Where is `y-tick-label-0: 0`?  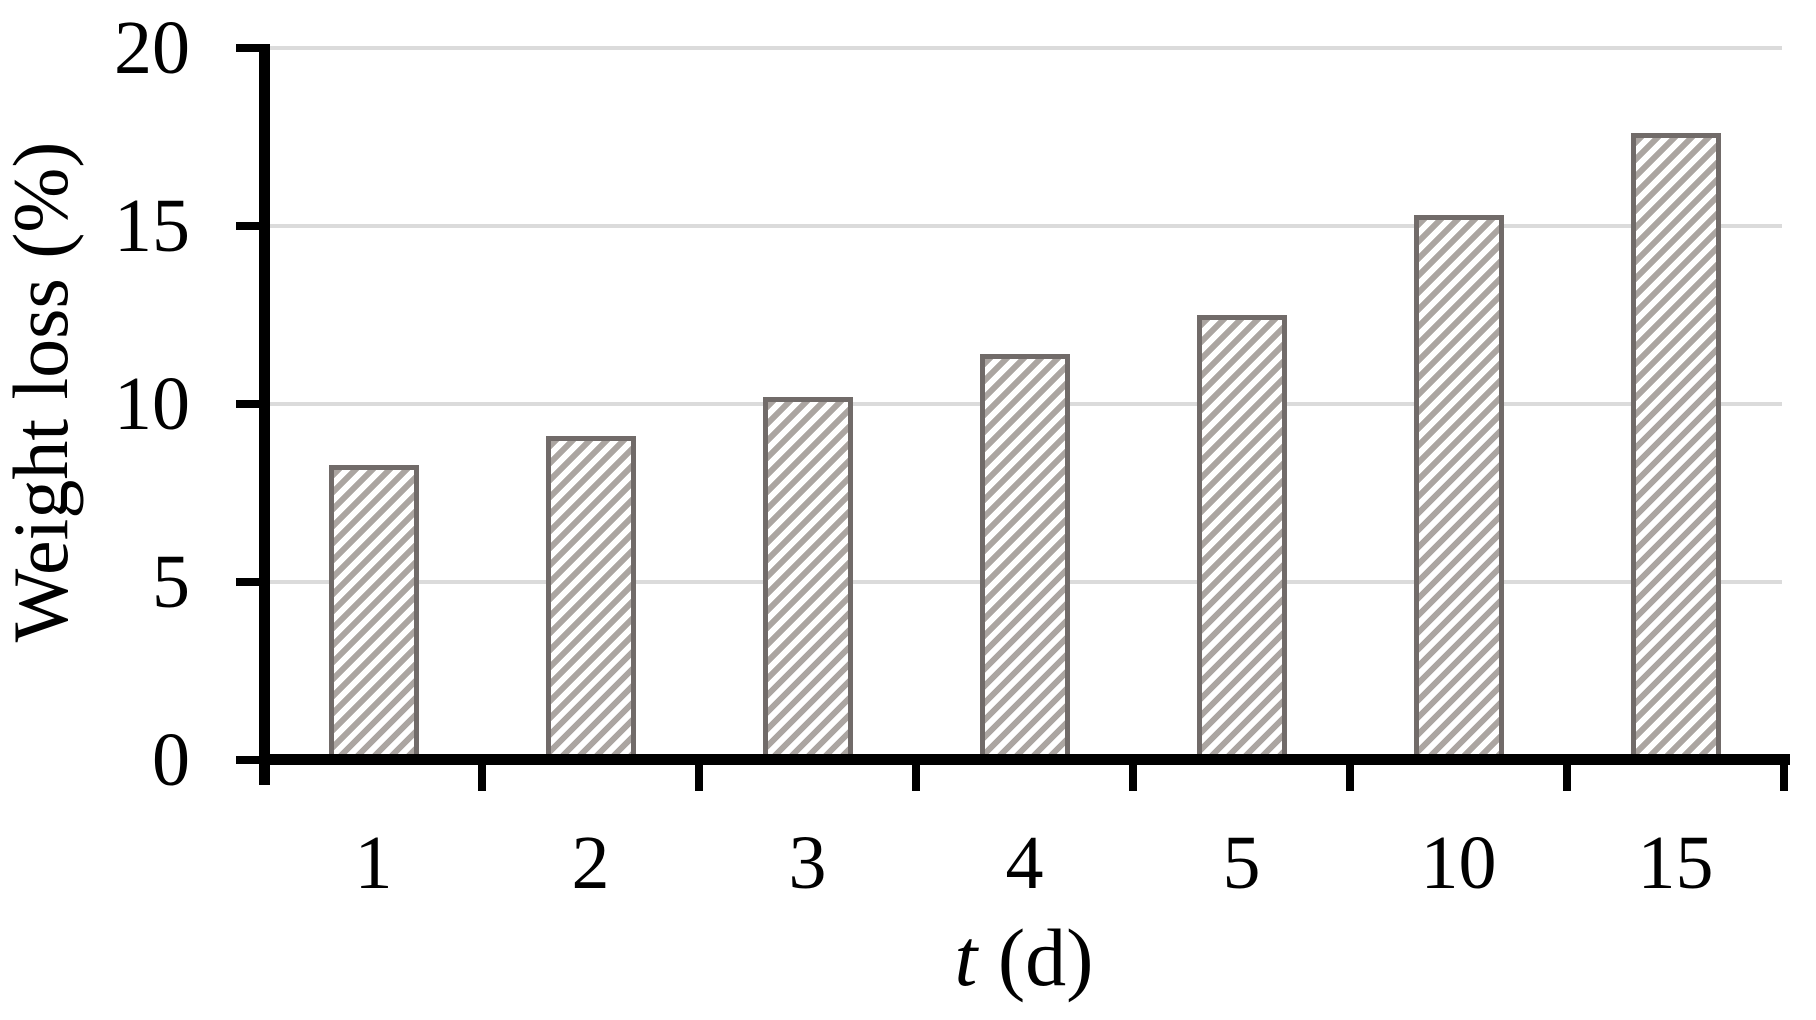 y-tick-label-0: 0 is located at coordinates (171, 760).